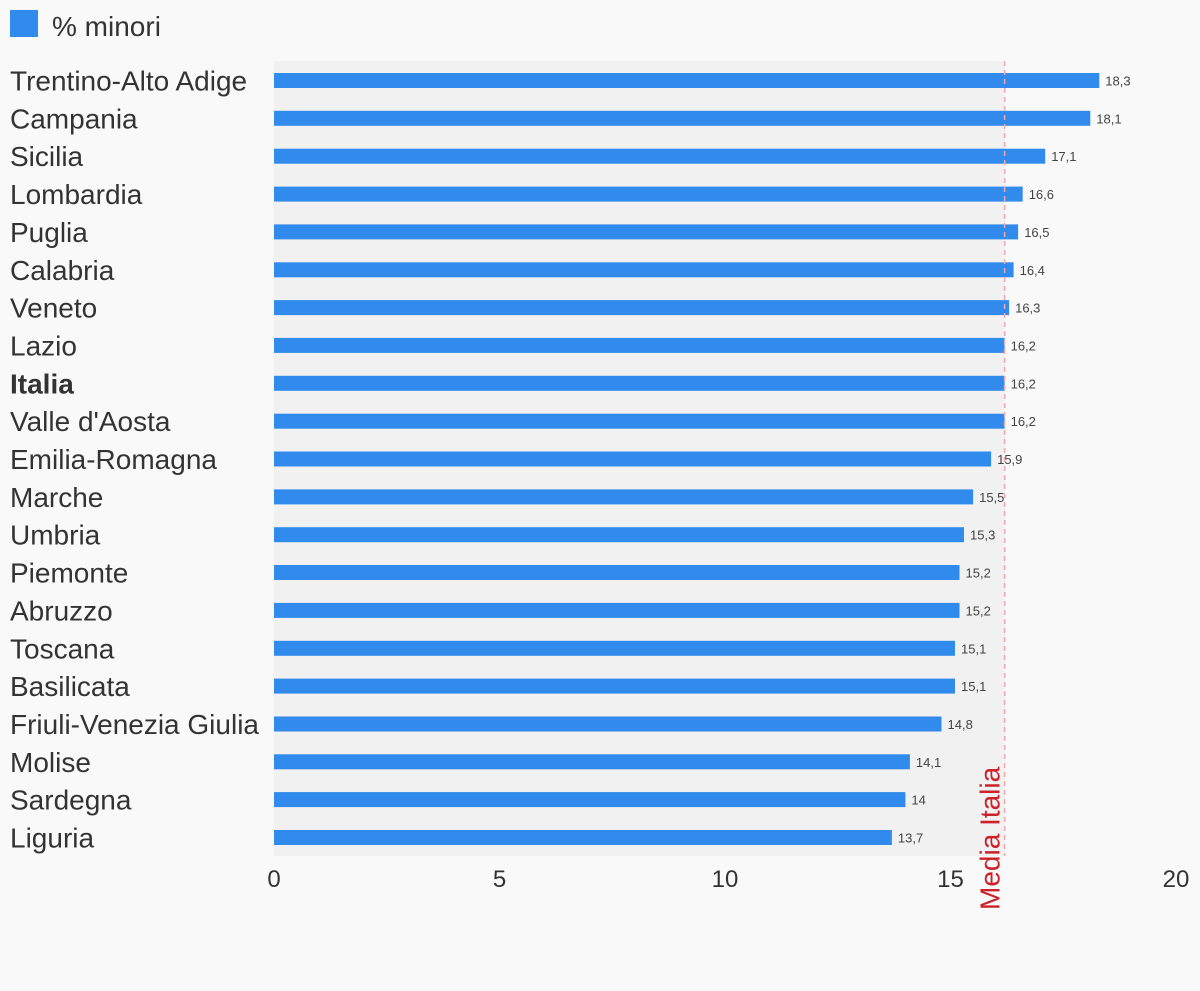 Image resolution: width=1200 pixels, height=991 pixels. Describe the element at coordinates (53, 308) in the screenshot. I see `category-label: Veneto` at that location.